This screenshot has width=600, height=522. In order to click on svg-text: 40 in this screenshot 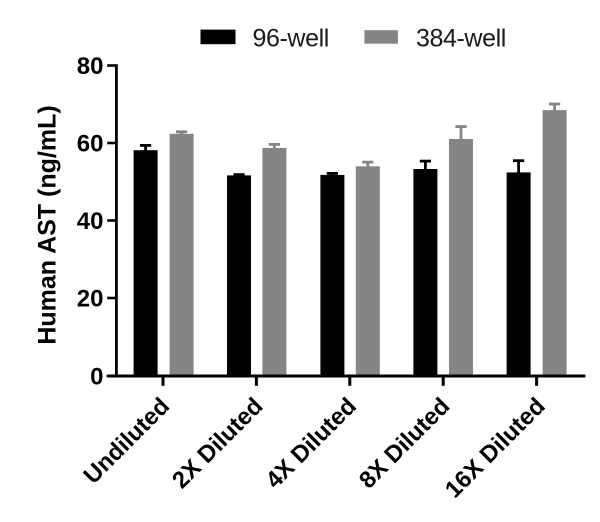, I will do `click(90, 221)`.